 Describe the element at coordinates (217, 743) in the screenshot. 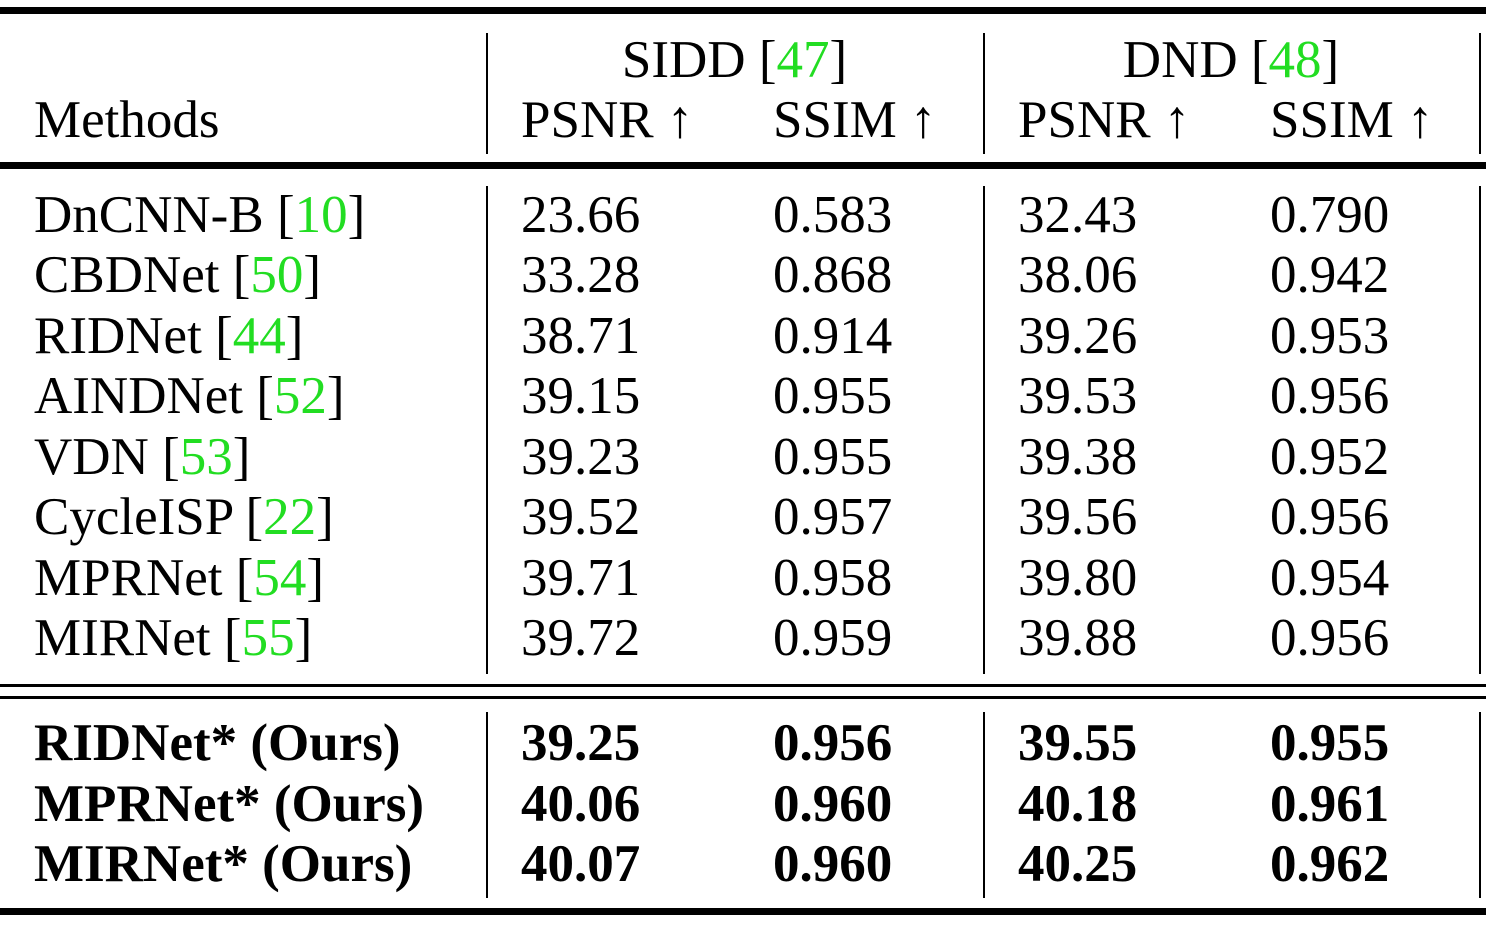

I see `method-cell: RIDNet* (Ours)` at that location.